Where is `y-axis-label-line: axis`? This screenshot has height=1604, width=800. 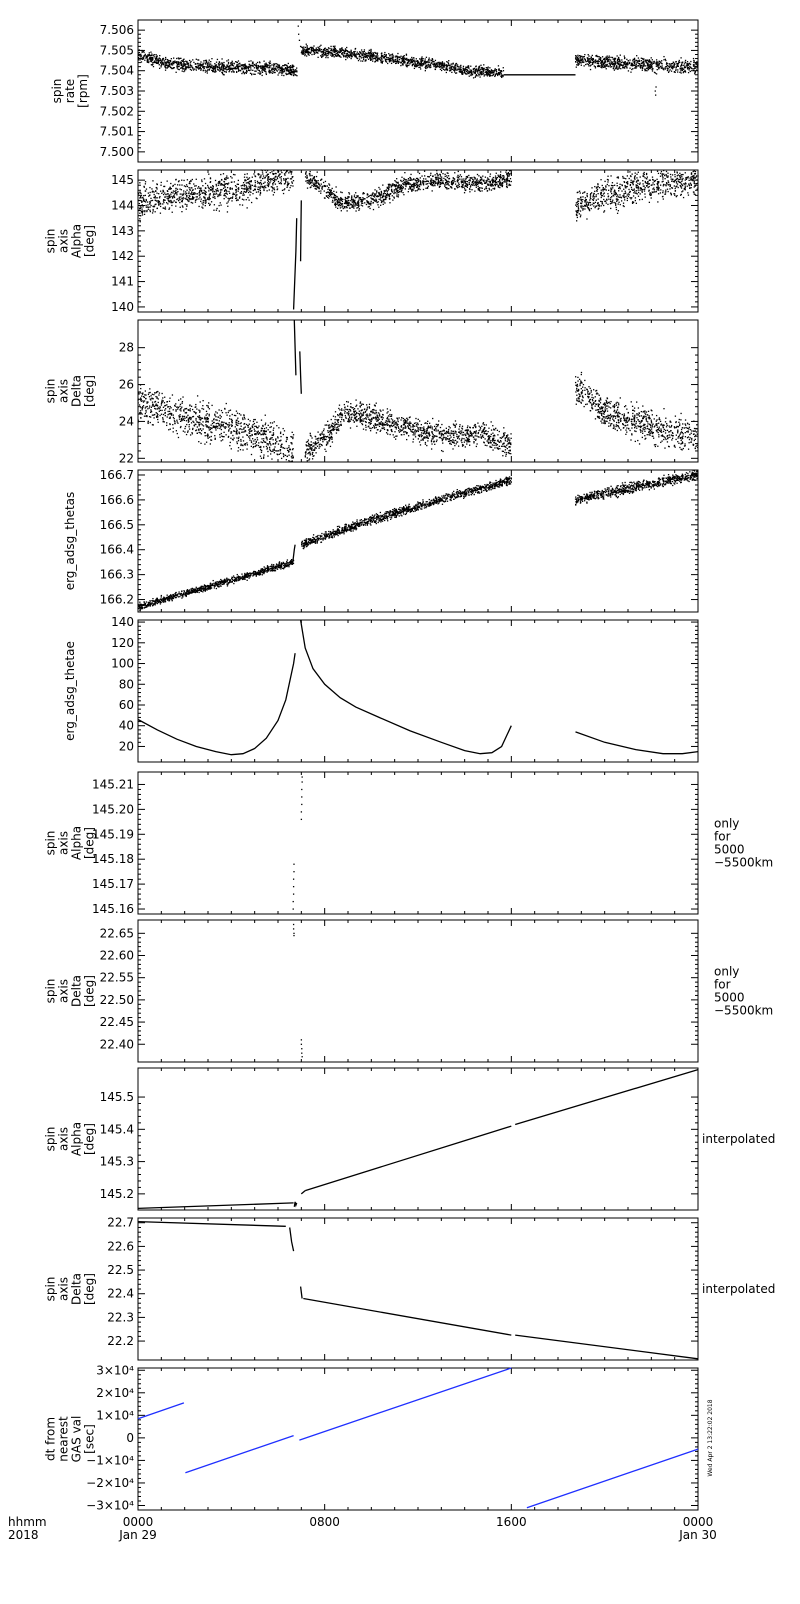 y-axis-label-line: axis is located at coordinates (64, 241).